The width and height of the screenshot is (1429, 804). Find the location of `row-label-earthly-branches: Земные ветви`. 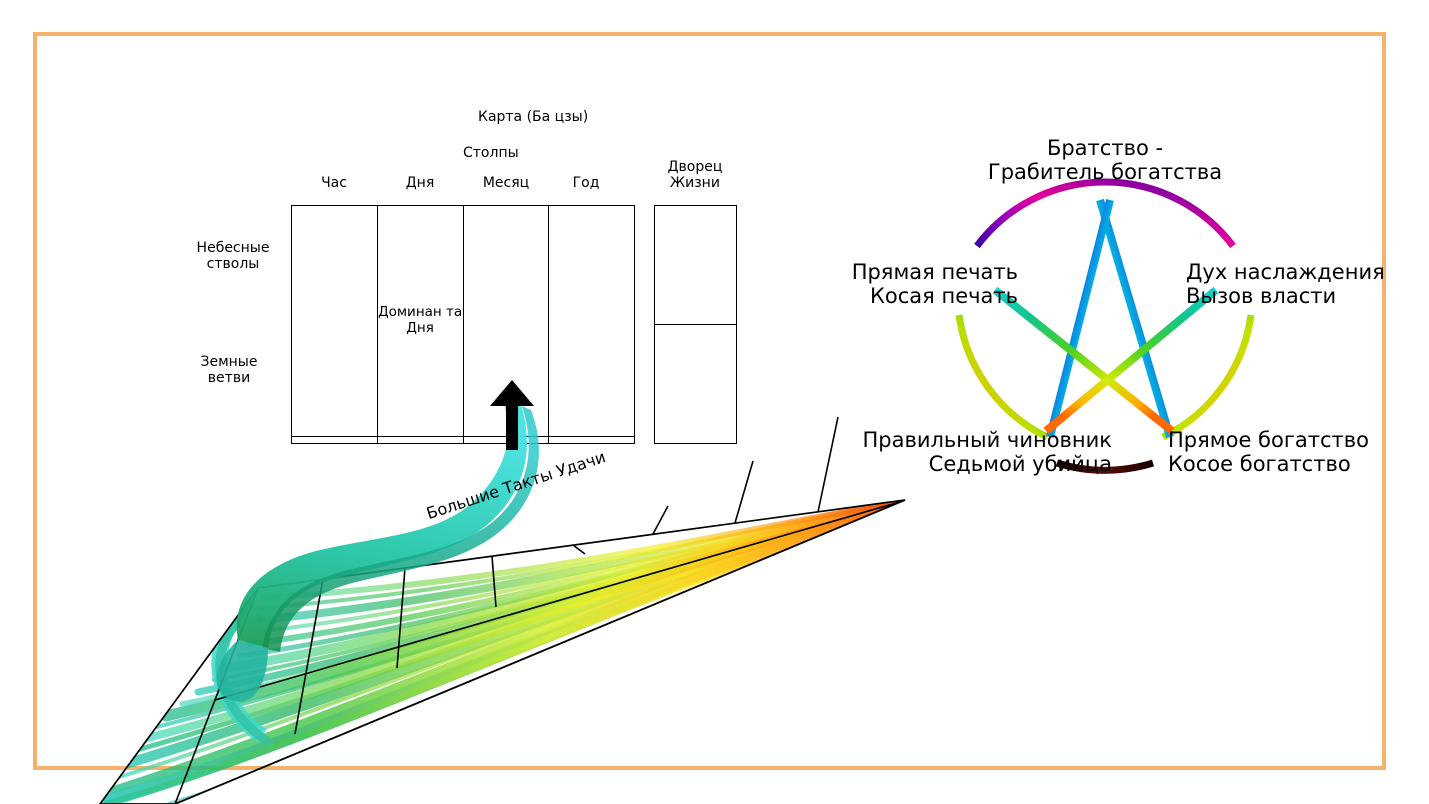

row-label-earthly-branches: Земные ветви is located at coordinates (229, 370).